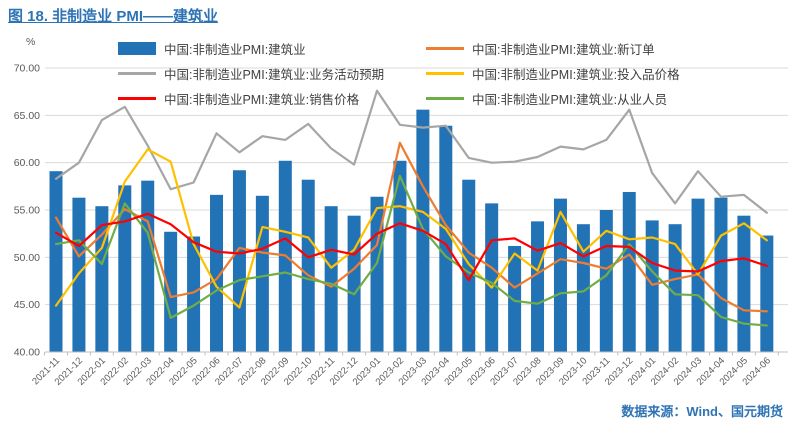 This screenshot has width=793, height=426. Describe the element at coordinates (27, 353) in the screenshot. I see `y-tick-label: 40.00` at that location.